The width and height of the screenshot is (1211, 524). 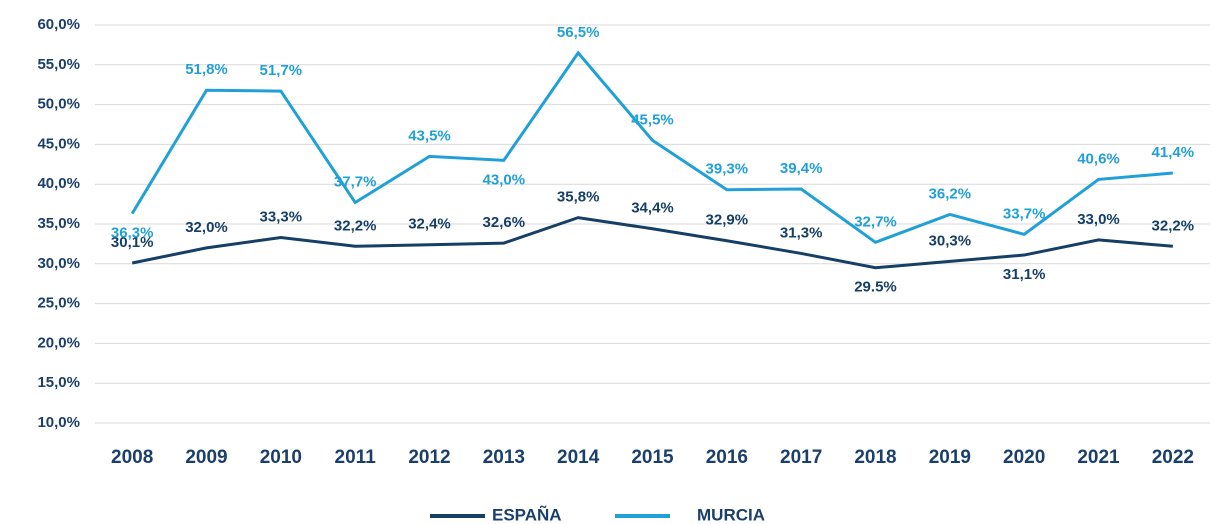 What do you see at coordinates (281, 457) in the screenshot?
I see `x-tick-label: 2010` at bounding box center [281, 457].